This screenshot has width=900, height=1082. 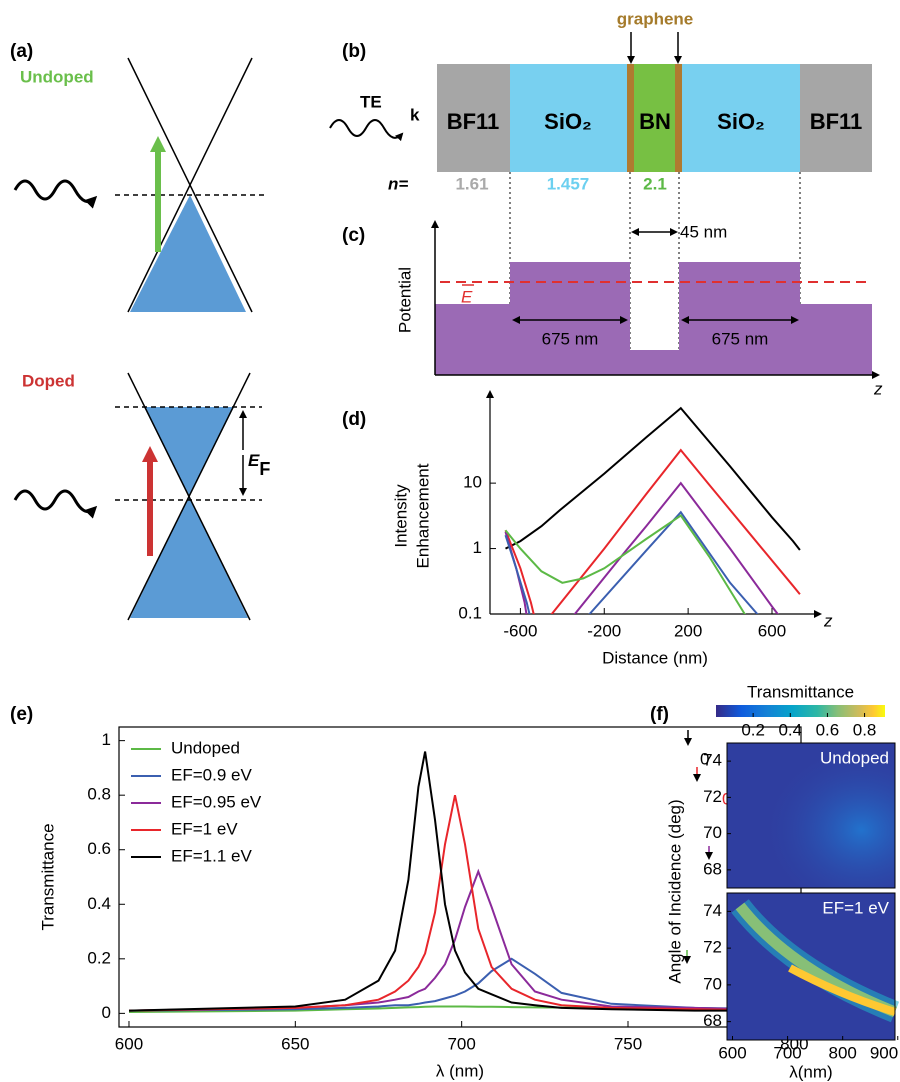 I want to click on y-axis-label: Transmittance, so click(x=47, y=876).